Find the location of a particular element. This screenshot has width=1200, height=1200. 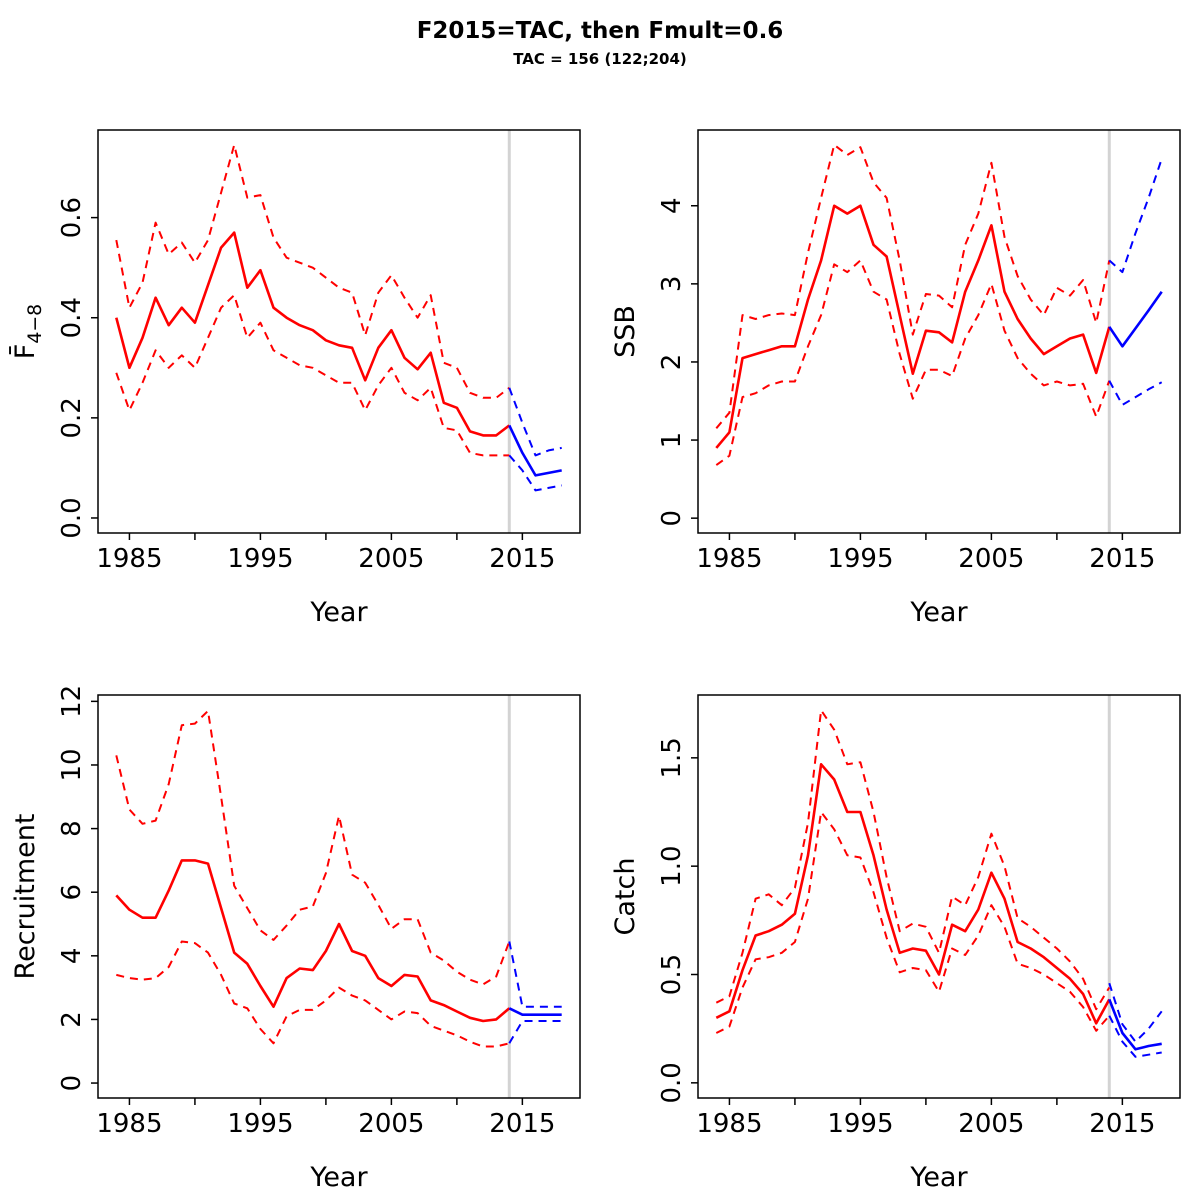

series-ci-lower-history-f48 is located at coordinates (312, 375).